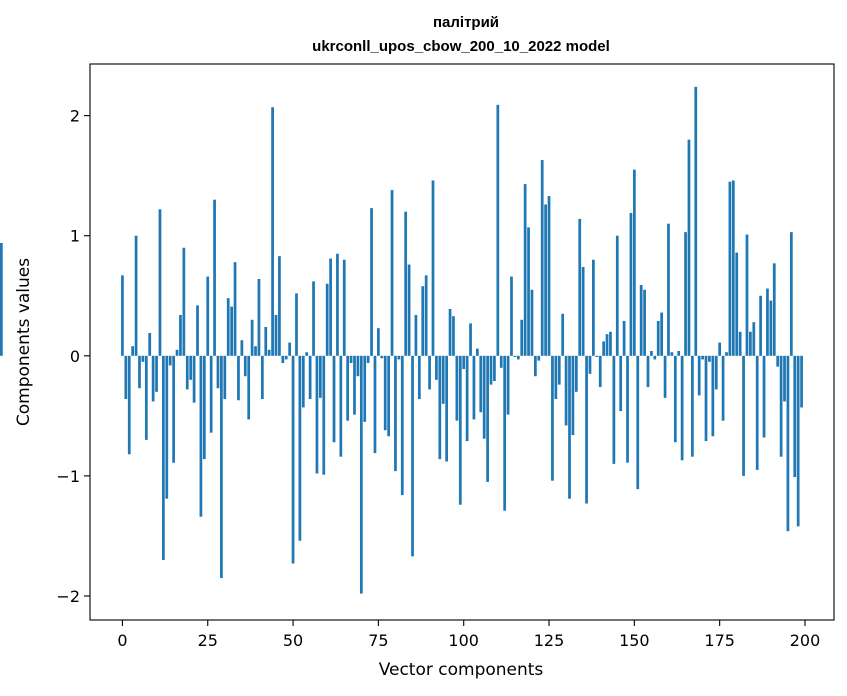 The width and height of the screenshot is (847, 696). I want to click on x-axis-ticks: 0 25 50 75 100 125 150 175 200, so click(468, 635).